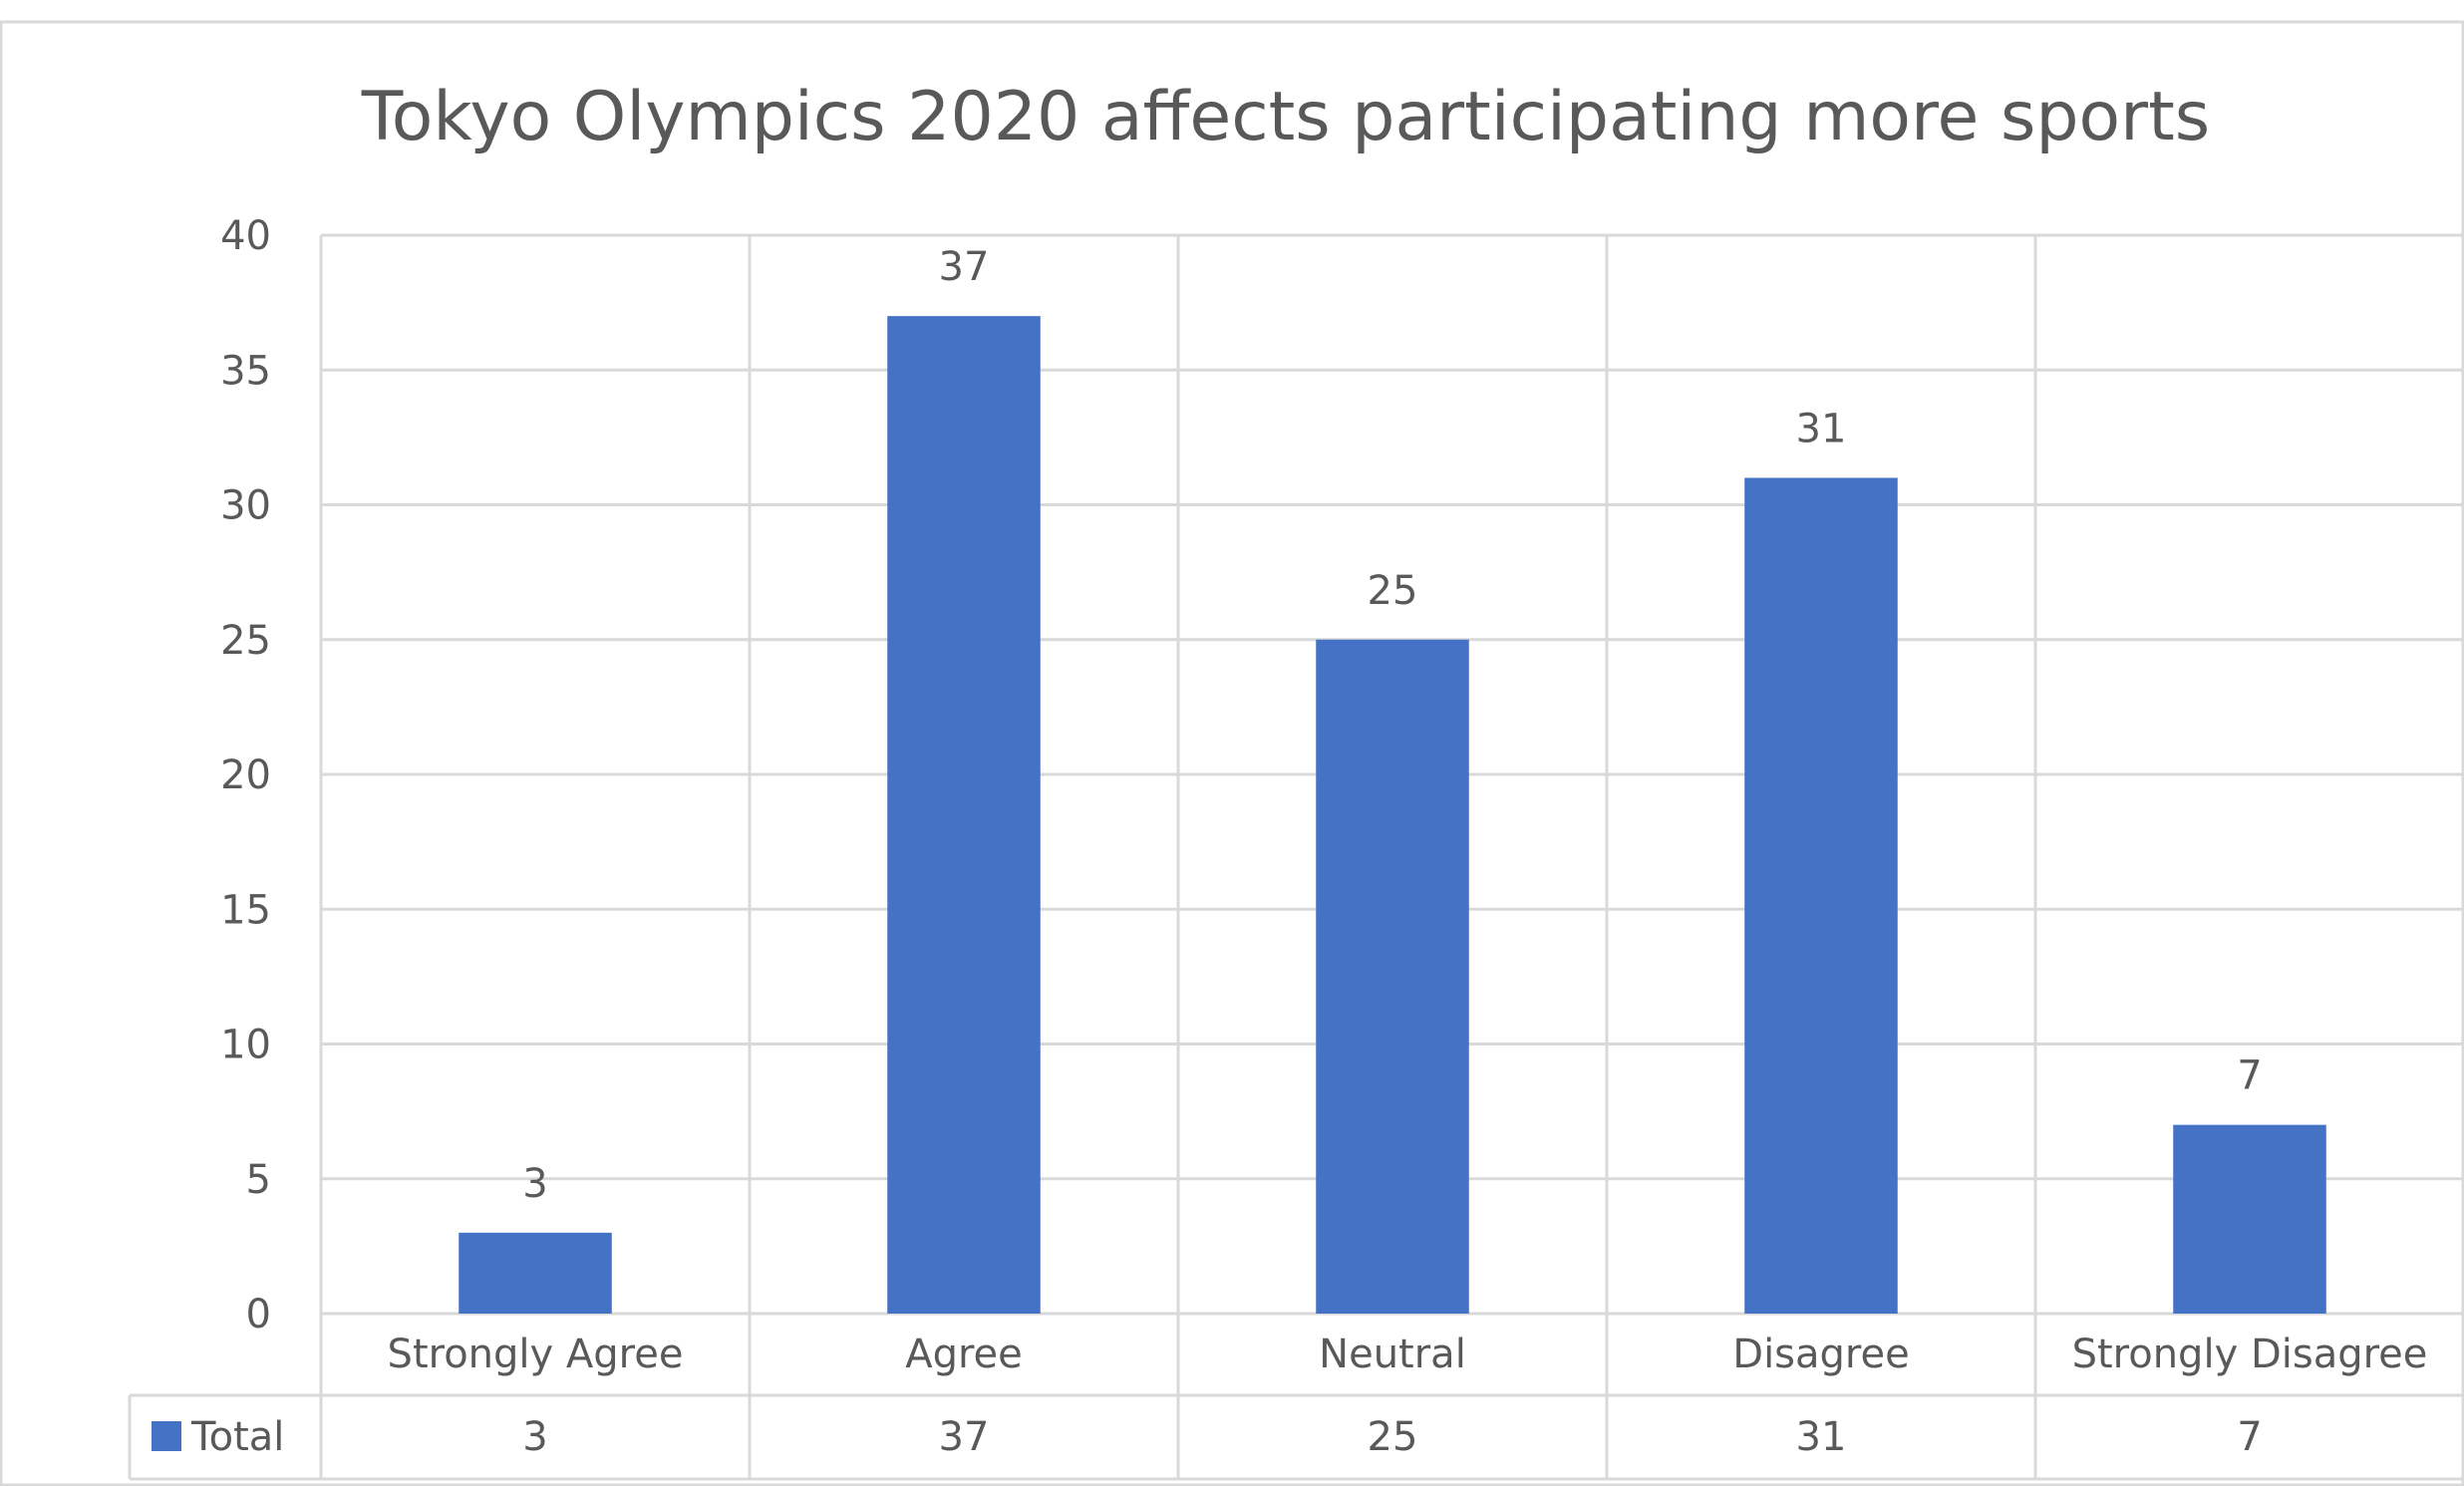 Image resolution: width=2464 pixels, height=1486 pixels. Describe the element at coordinates (964, 1354) in the screenshot. I see `category-label: Agree` at that location.